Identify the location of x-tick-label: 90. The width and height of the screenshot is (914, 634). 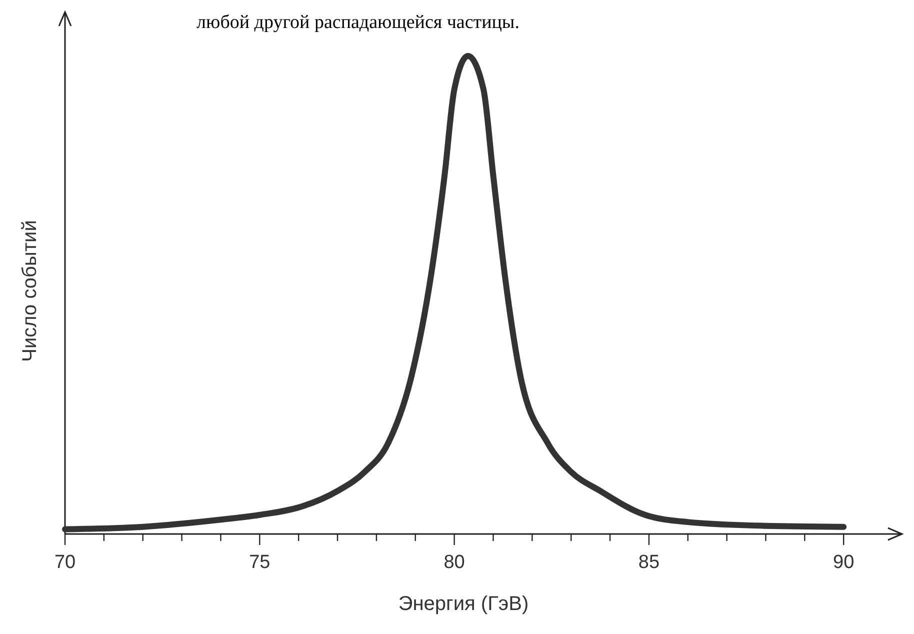
(843, 562).